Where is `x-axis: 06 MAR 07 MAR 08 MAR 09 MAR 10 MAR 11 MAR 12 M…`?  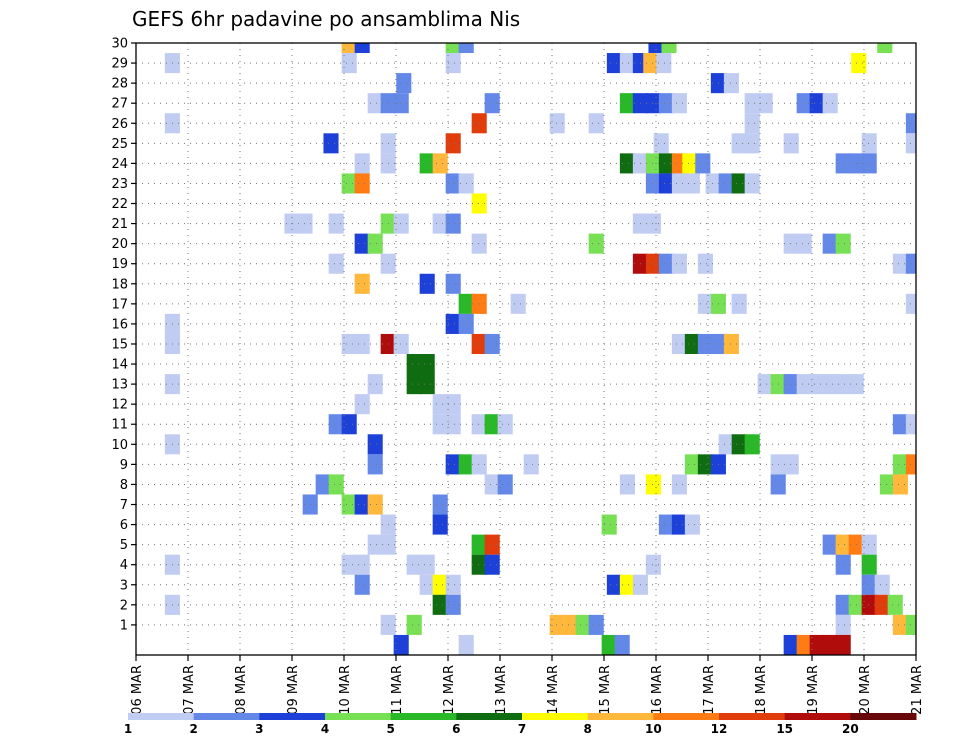 x-axis: 06 MAR 07 MAR 08 MAR 09 MAR 10 MAR 11 MAR 12 M… is located at coordinates (527, 685).